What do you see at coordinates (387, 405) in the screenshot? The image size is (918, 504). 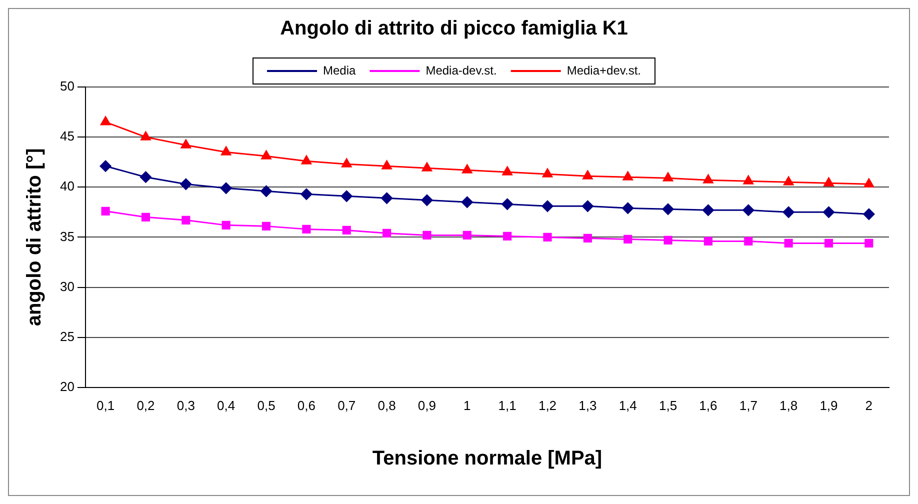 I see `x-tick-label: 0,8` at bounding box center [387, 405].